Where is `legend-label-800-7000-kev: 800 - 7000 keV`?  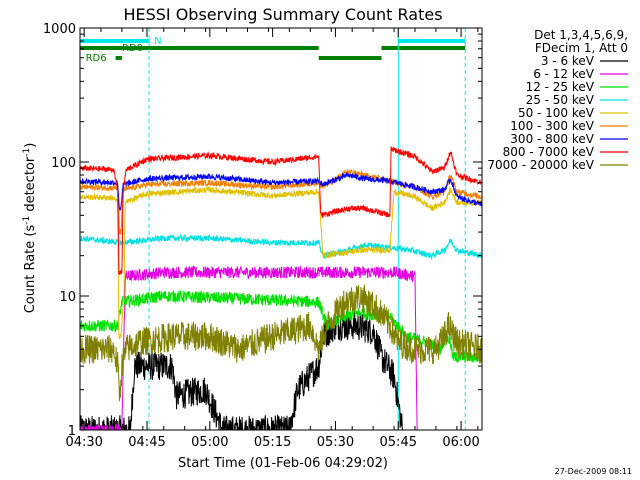
legend-label-800-7000-kev: 800 - 7000 keV is located at coordinates (549, 152).